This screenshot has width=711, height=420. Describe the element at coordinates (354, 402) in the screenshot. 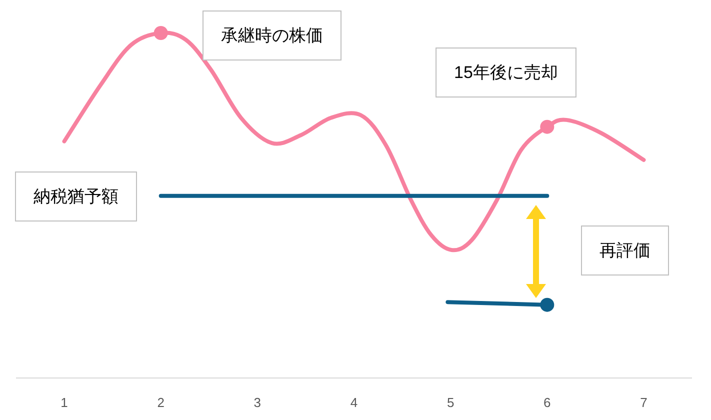

I see `x-tick-label: 4` at that location.